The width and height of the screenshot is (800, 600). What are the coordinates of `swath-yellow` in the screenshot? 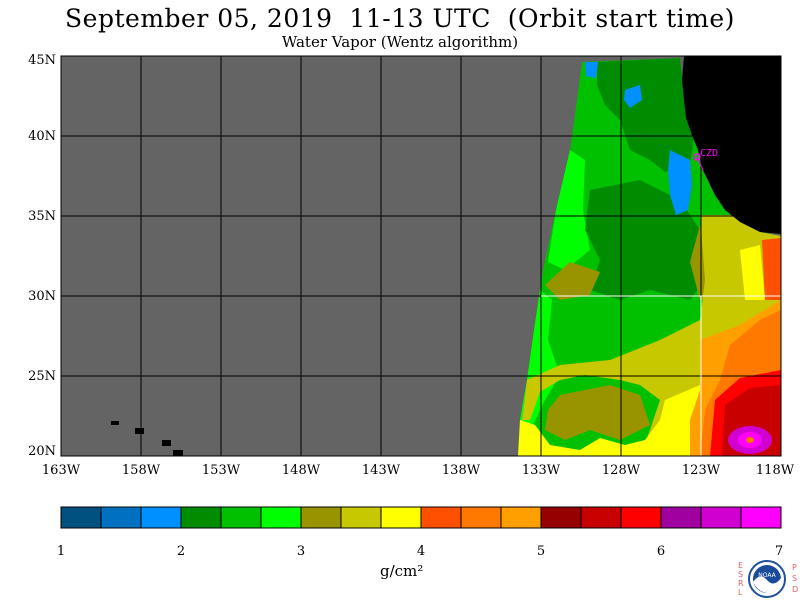 It's located at (611, 420).